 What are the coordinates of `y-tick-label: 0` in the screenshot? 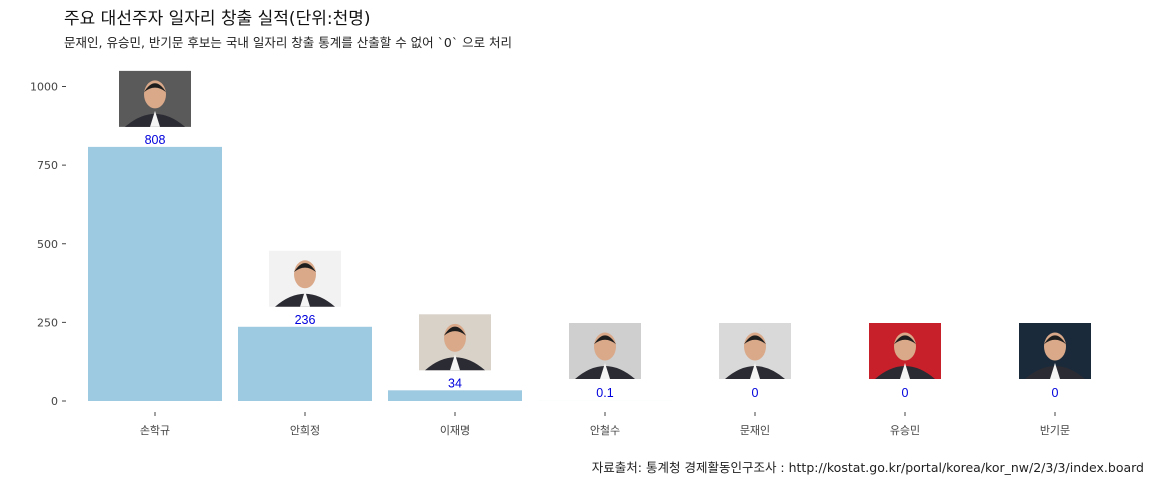 It's located at (54, 401).